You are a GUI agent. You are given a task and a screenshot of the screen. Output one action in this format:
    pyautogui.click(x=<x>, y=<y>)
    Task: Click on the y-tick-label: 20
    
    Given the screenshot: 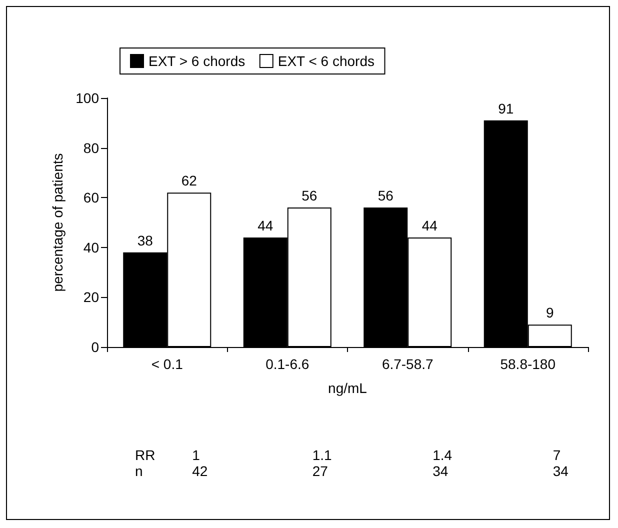 What is the action you would take?
    pyautogui.click(x=91, y=297)
    